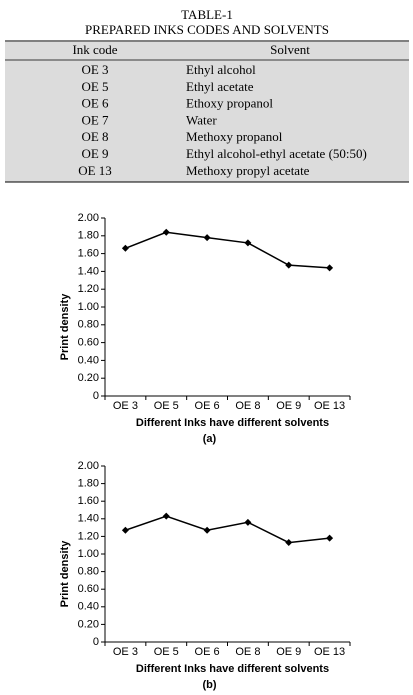 Image resolution: width=413 pixels, height=695 pixels. I want to click on solvent: Ethyl alcohol, so click(221, 69).